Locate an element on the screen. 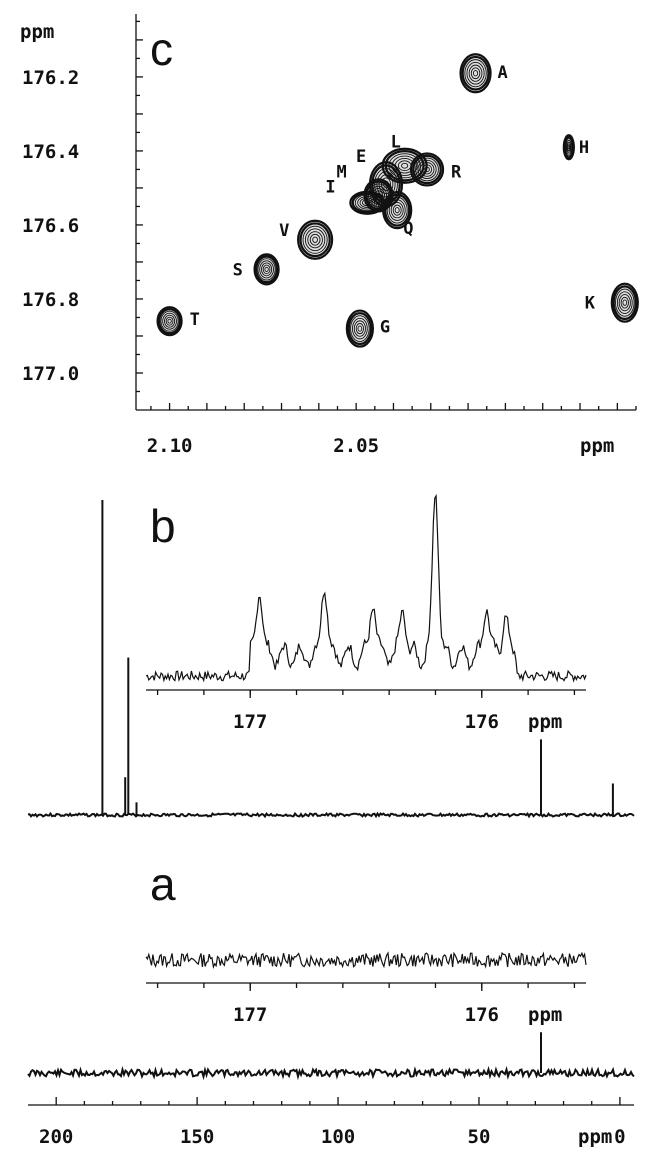 The image size is (661, 1157). panel-c-y-tick-label: 177.0 is located at coordinates (50, 374).